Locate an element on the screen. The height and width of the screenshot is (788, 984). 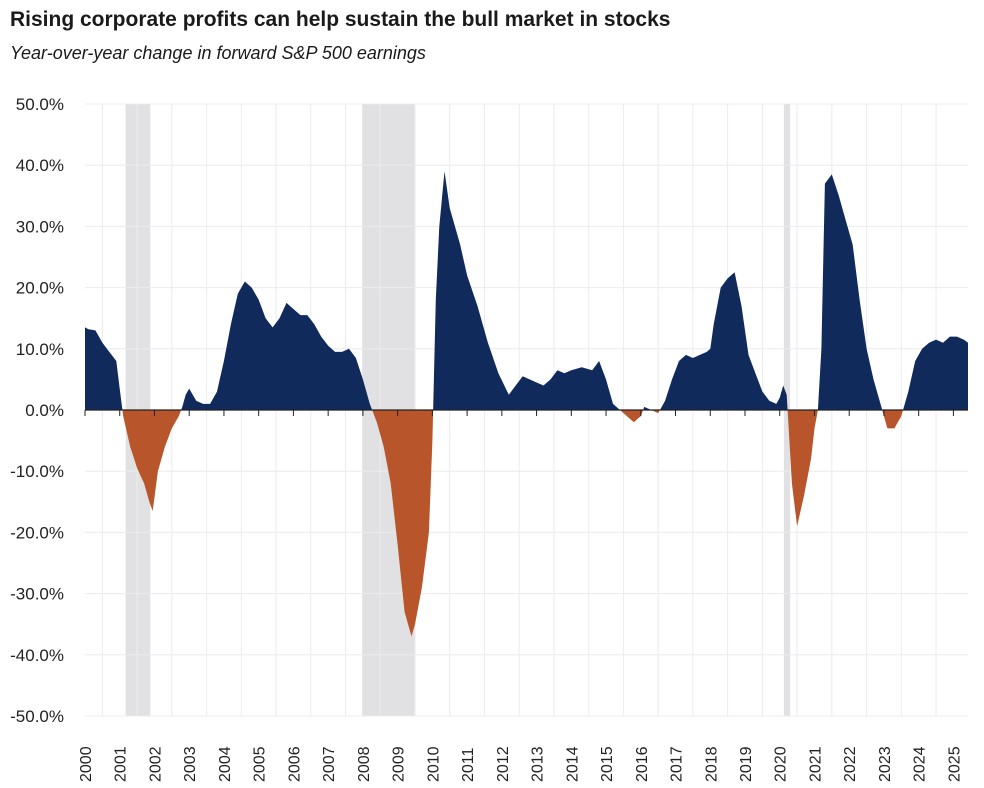
x-tick-label: 2002 is located at coordinates (156, 764).